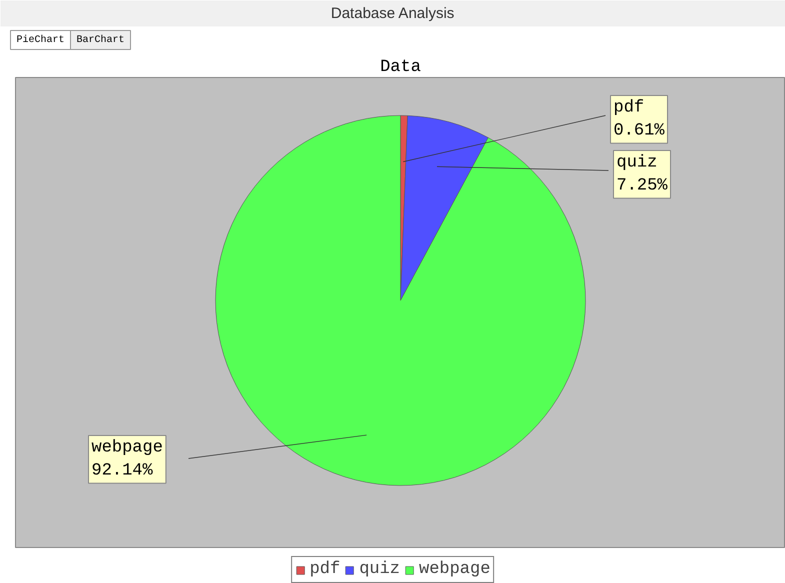 The width and height of the screenshot is (785, 583). I want to click on chart-title: Data, so click(400, 67).